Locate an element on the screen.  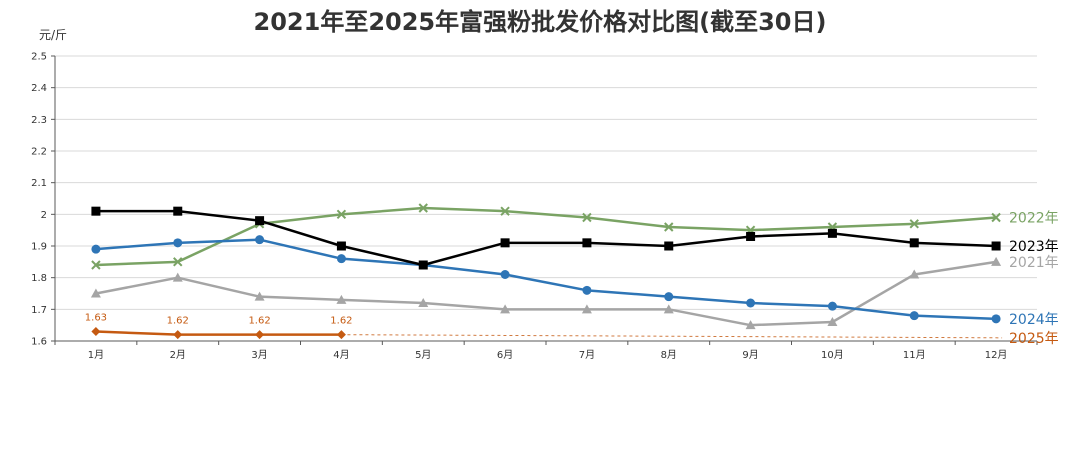
series-end-label: 2025年 is located at coordinates (1034, 339).